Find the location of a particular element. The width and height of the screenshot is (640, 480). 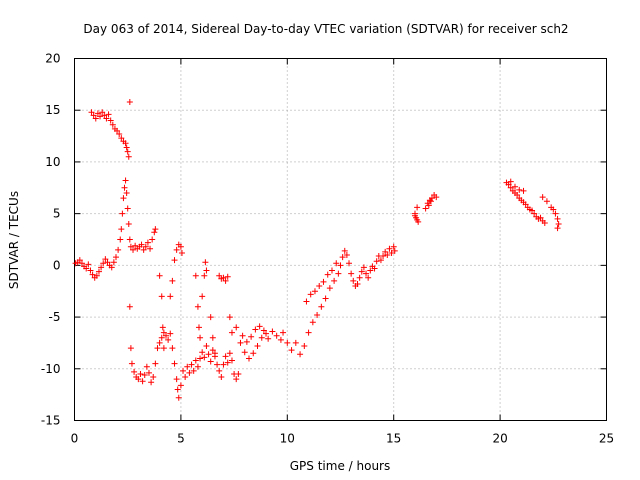

y-tick-label: -15 is located at coordinates (51, 421).